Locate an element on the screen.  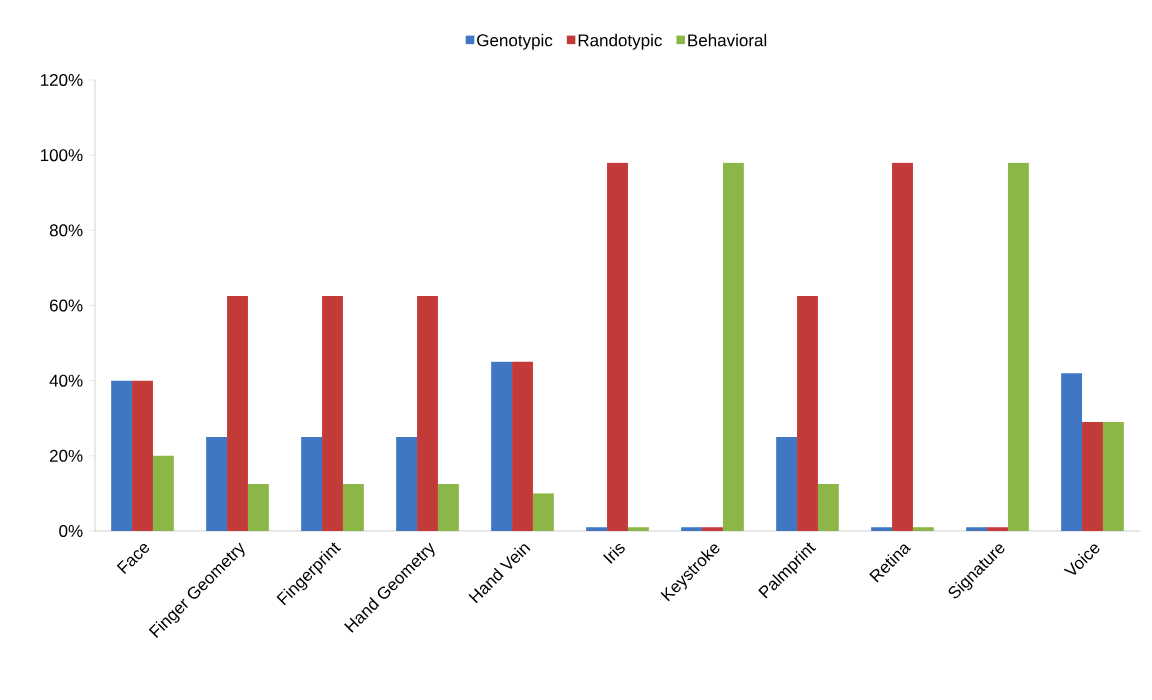
legend-label: Behavioral is located at coordinates (727, 40).